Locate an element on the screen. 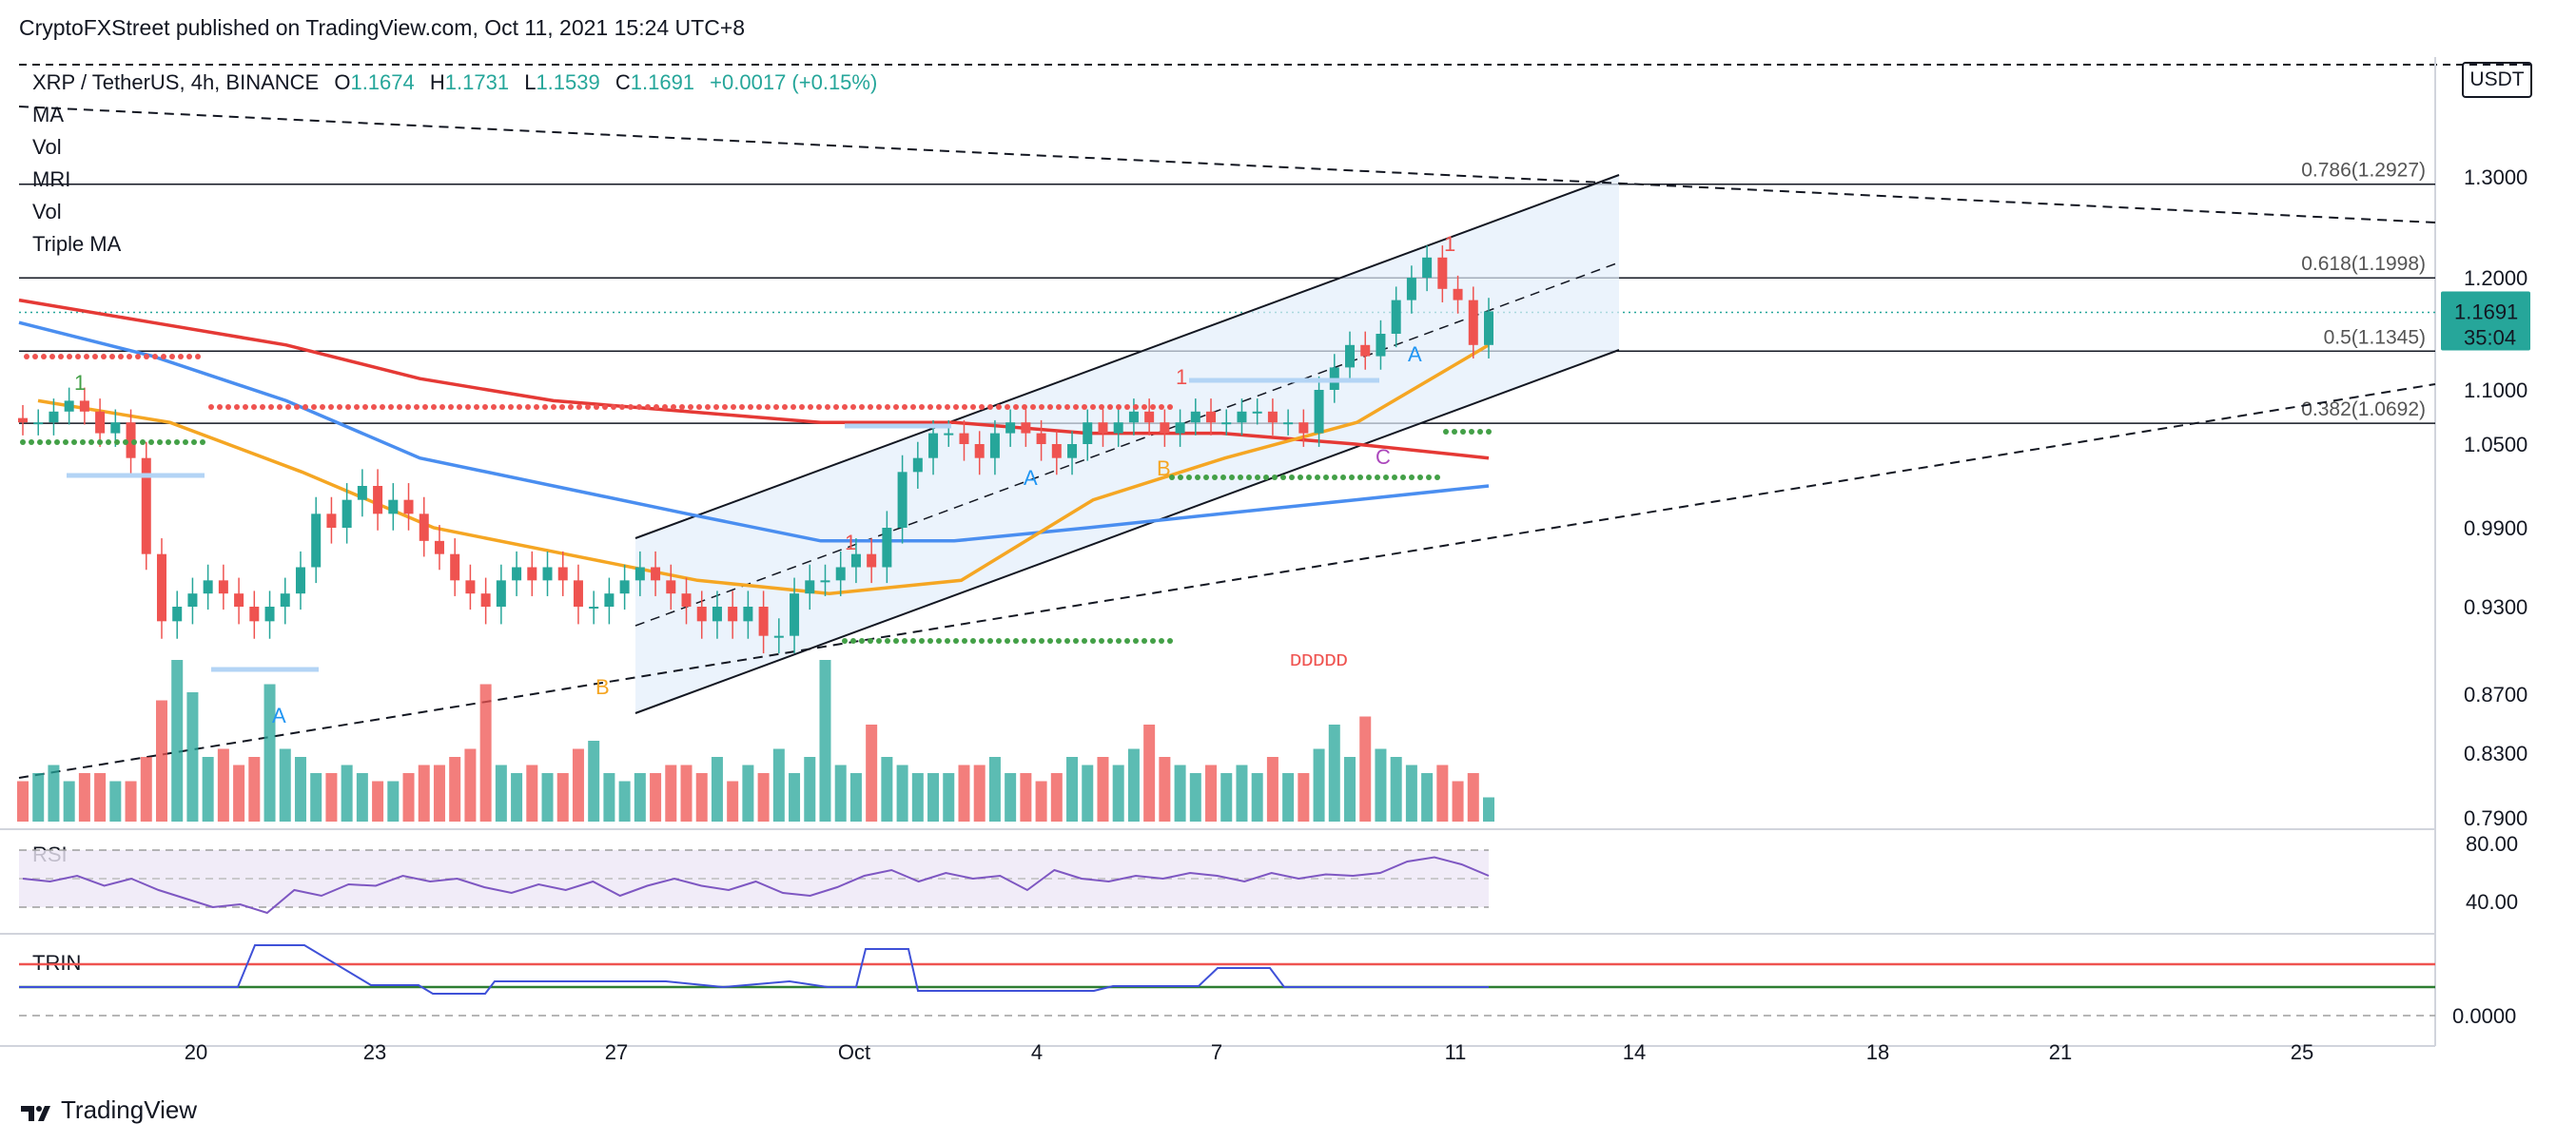 Image resolution: width=2576 pixels, height=1143 pixels. low-value: 1.1539 is located at coordinates (568, 82).